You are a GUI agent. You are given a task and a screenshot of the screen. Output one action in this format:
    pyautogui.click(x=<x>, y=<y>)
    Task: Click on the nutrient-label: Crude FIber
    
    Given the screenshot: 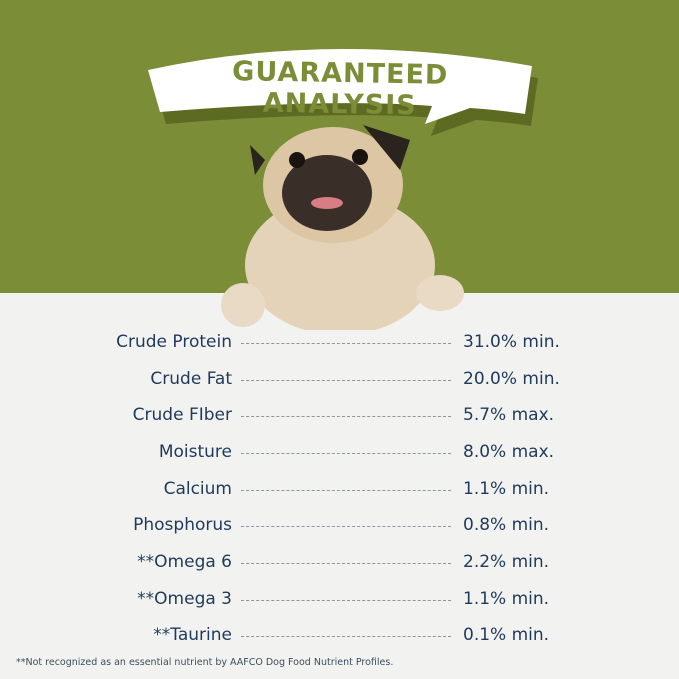 What is the action you would take?
    pyautogui.click(x=182, y=415)
    